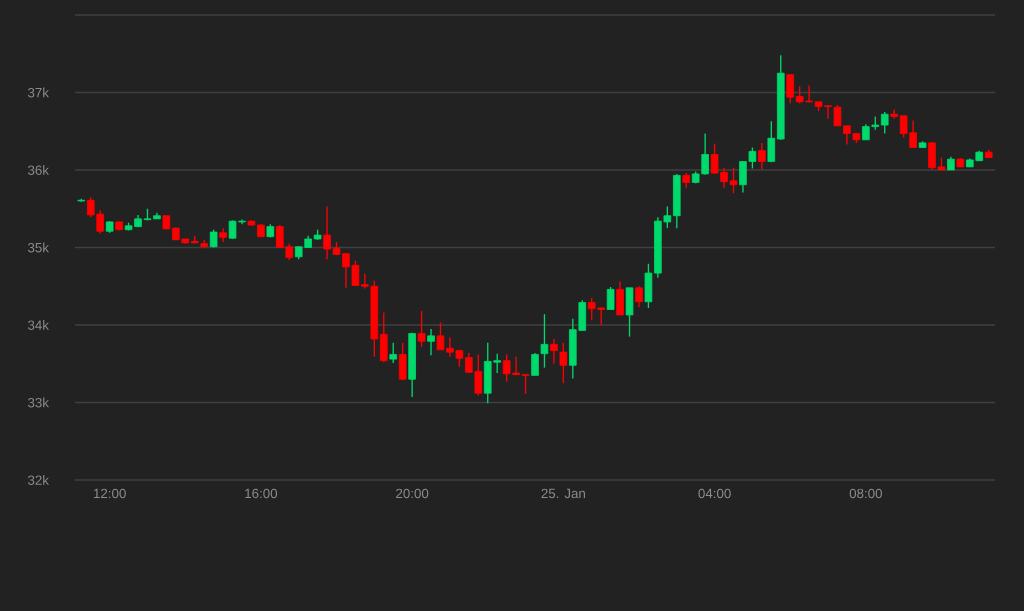  Describe the element at coordinates (38, 92) in the screenshot. I see `y-tick-label: 37k` at that location.